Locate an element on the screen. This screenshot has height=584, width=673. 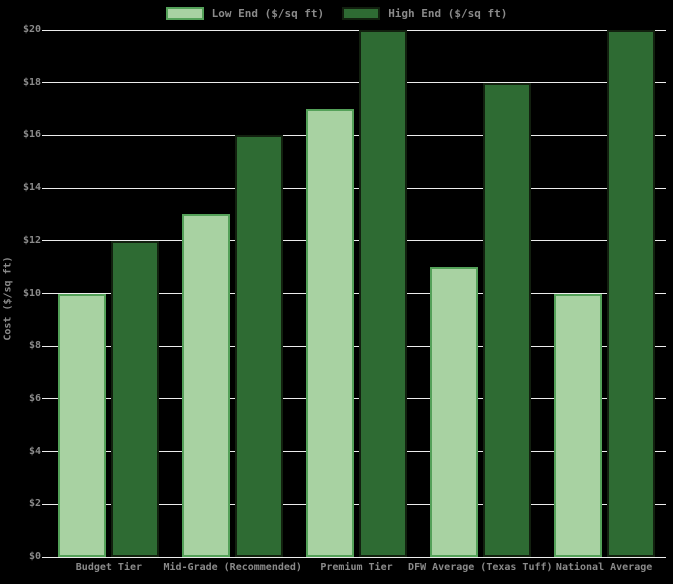
x-tick-label-dfw-average-texas-tuff: DFW Average (Texas Tuff) is located at coordinates (480, 567).